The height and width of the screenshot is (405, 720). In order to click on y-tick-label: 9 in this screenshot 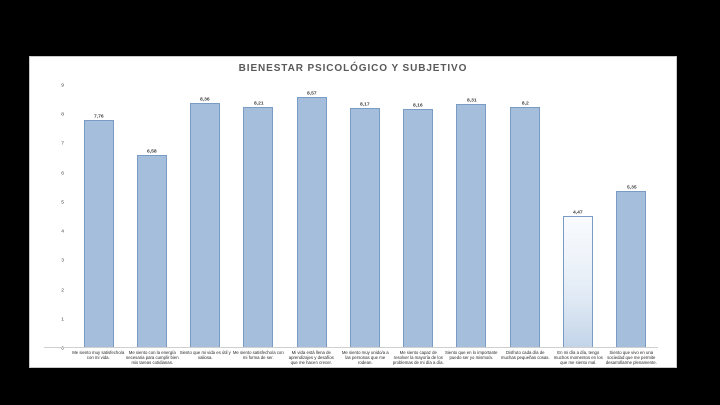, I will do `click(62, 85)`.